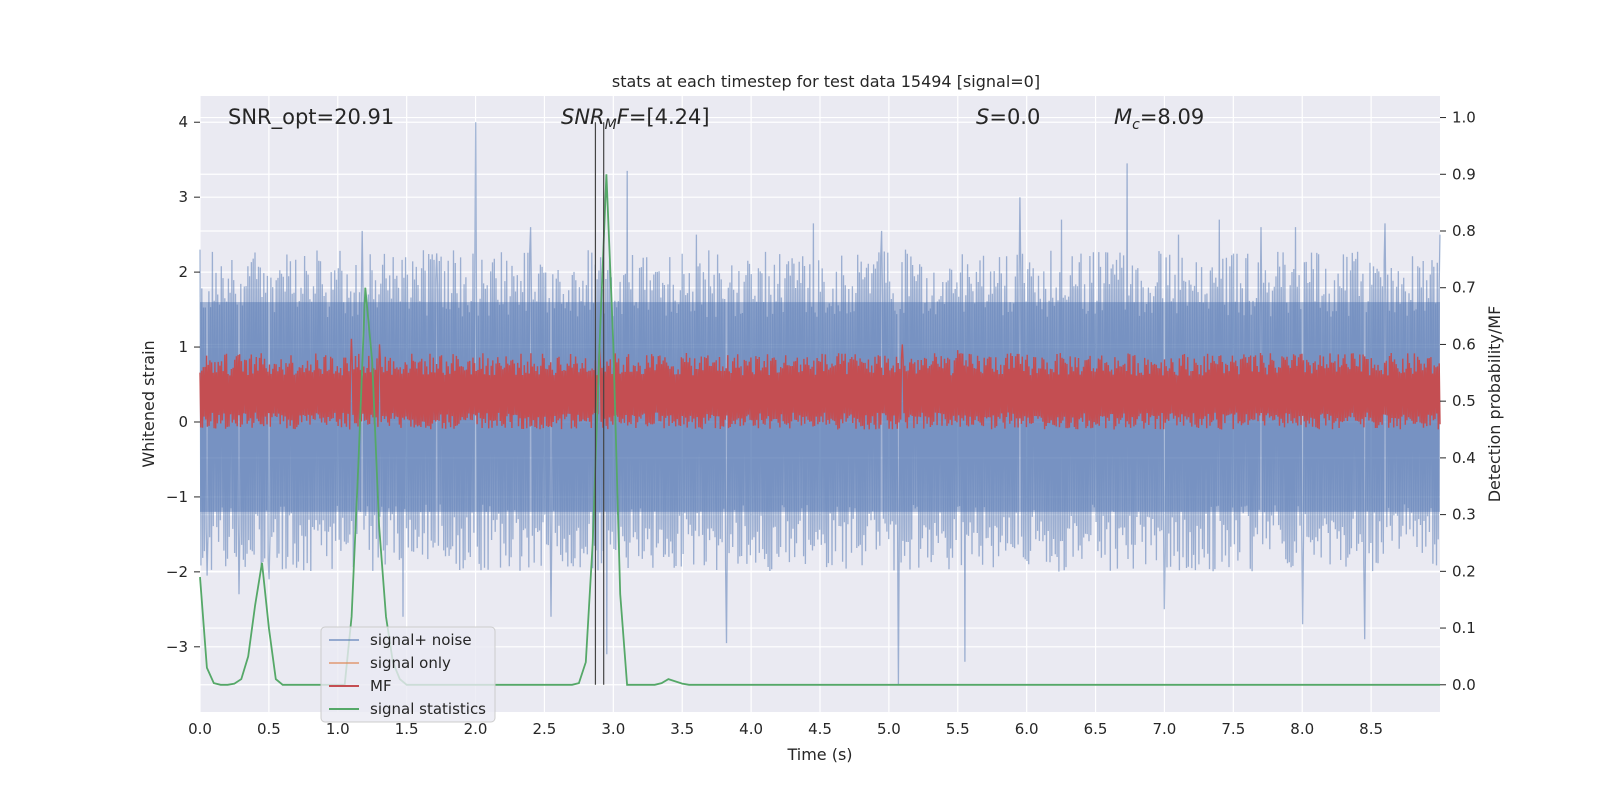 Image resolution: width=1600 pixels, height=800 pixels. I want to click on x-tick-label: 1.0, so click(338, 729).